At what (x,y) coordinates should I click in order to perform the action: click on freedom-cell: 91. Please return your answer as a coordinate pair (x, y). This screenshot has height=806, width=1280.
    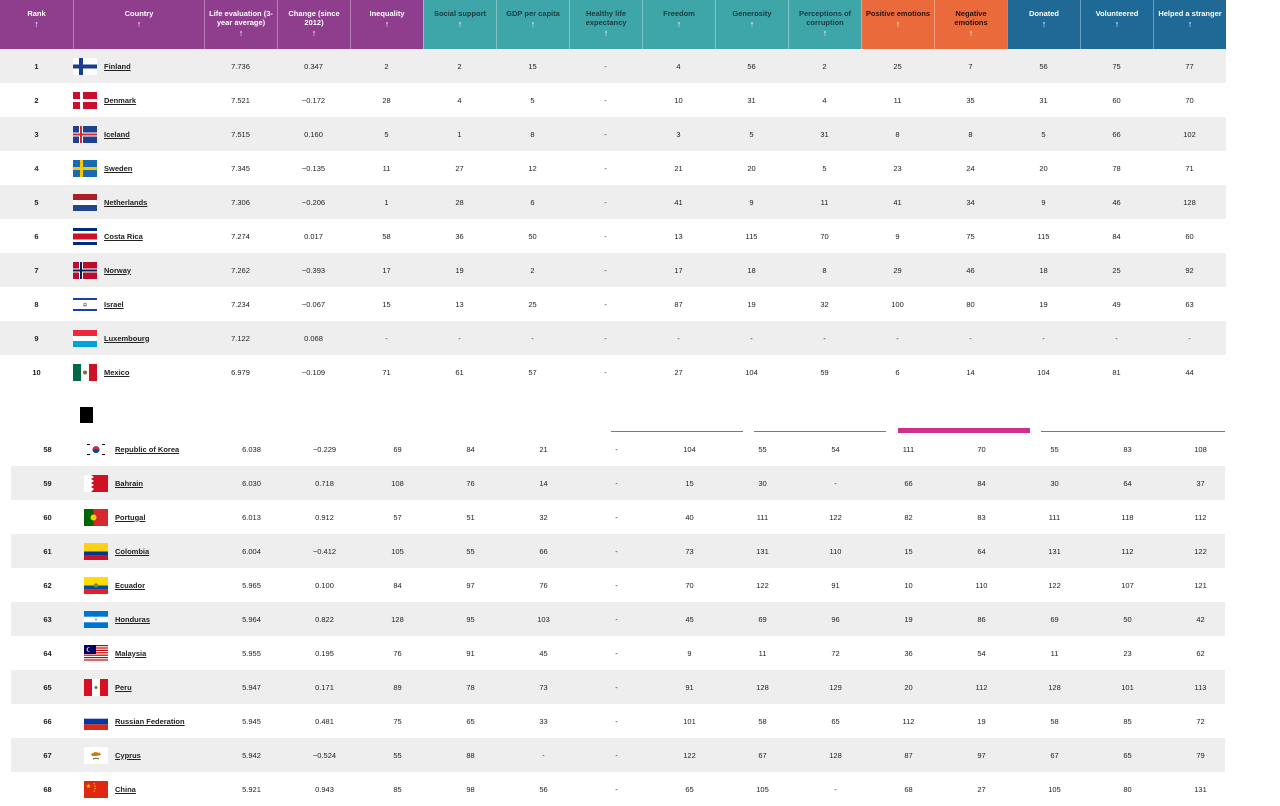
    Looking at the image, I should click on (689, 687).